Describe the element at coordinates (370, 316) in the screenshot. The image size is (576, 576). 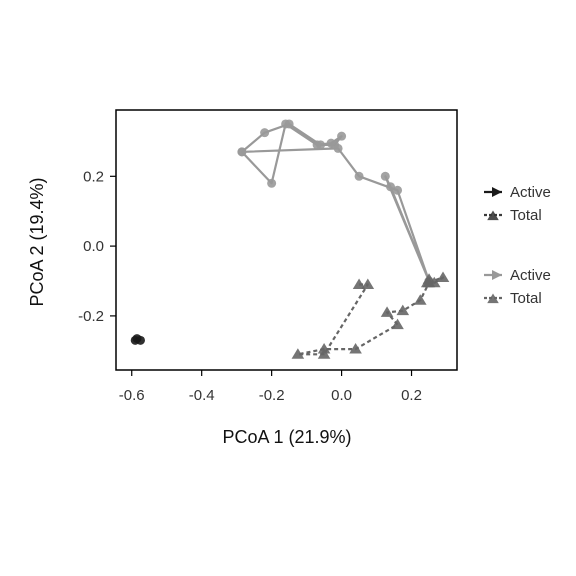
I see `series-path` at that location.